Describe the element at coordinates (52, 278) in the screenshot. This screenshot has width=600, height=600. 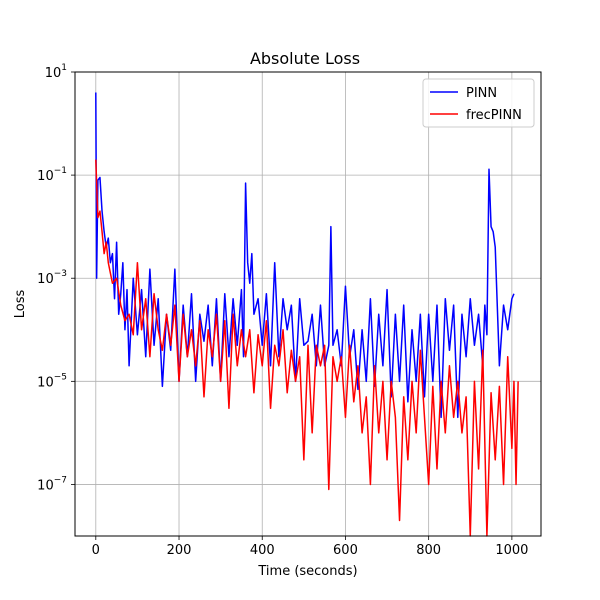
I see `y-tick-label: 10⁻³` at that location.